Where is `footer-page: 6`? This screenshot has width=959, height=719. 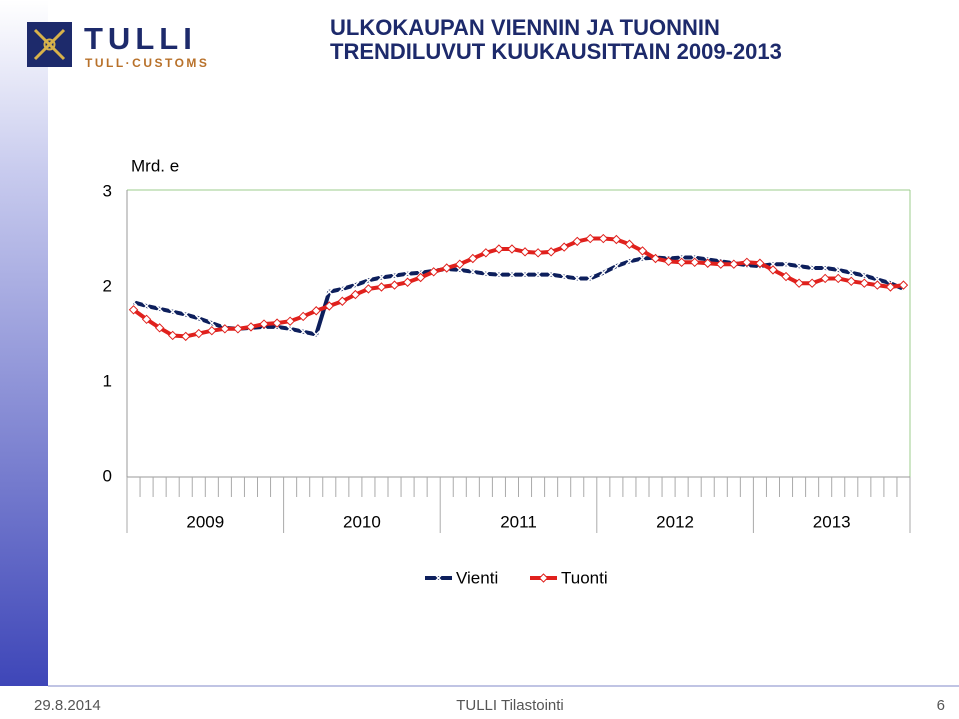 footer-page: 6 is located at coordinates (941, 705).